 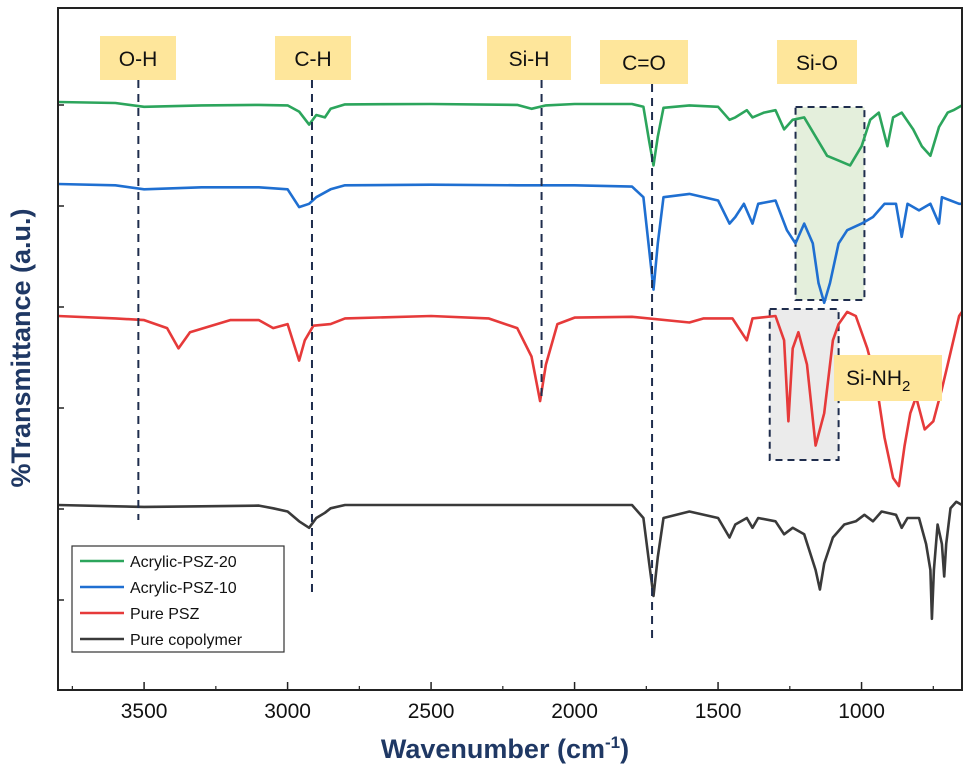 I want to click on x-axis-ticks: 3500 3000 2500 2000 1500 1000, so click(x=502, y=702).